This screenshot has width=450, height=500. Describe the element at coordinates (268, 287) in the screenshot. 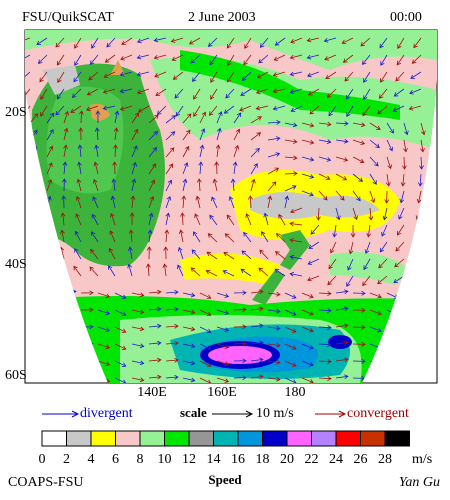

I see `new-zealand` at that location.